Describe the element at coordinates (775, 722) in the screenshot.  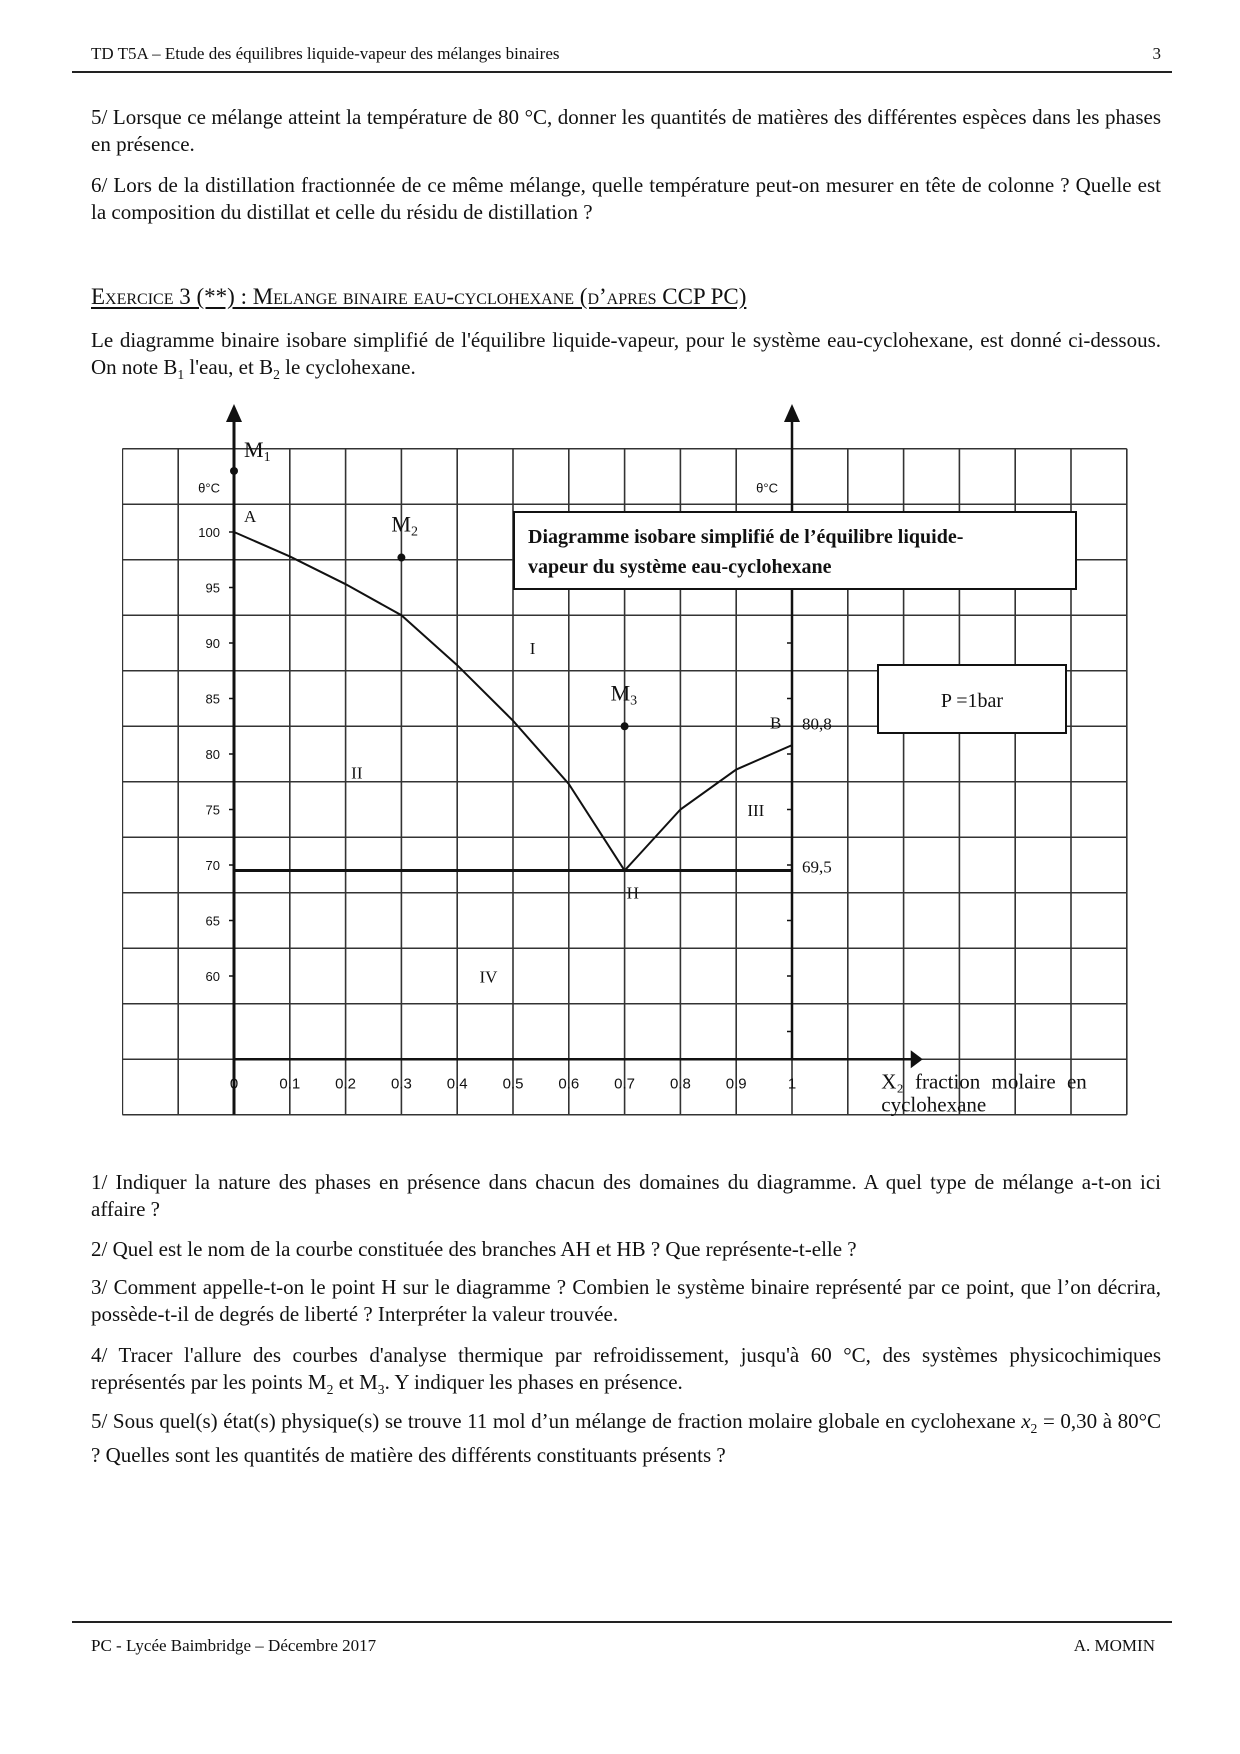
I see `point-label-B: B` at that location.